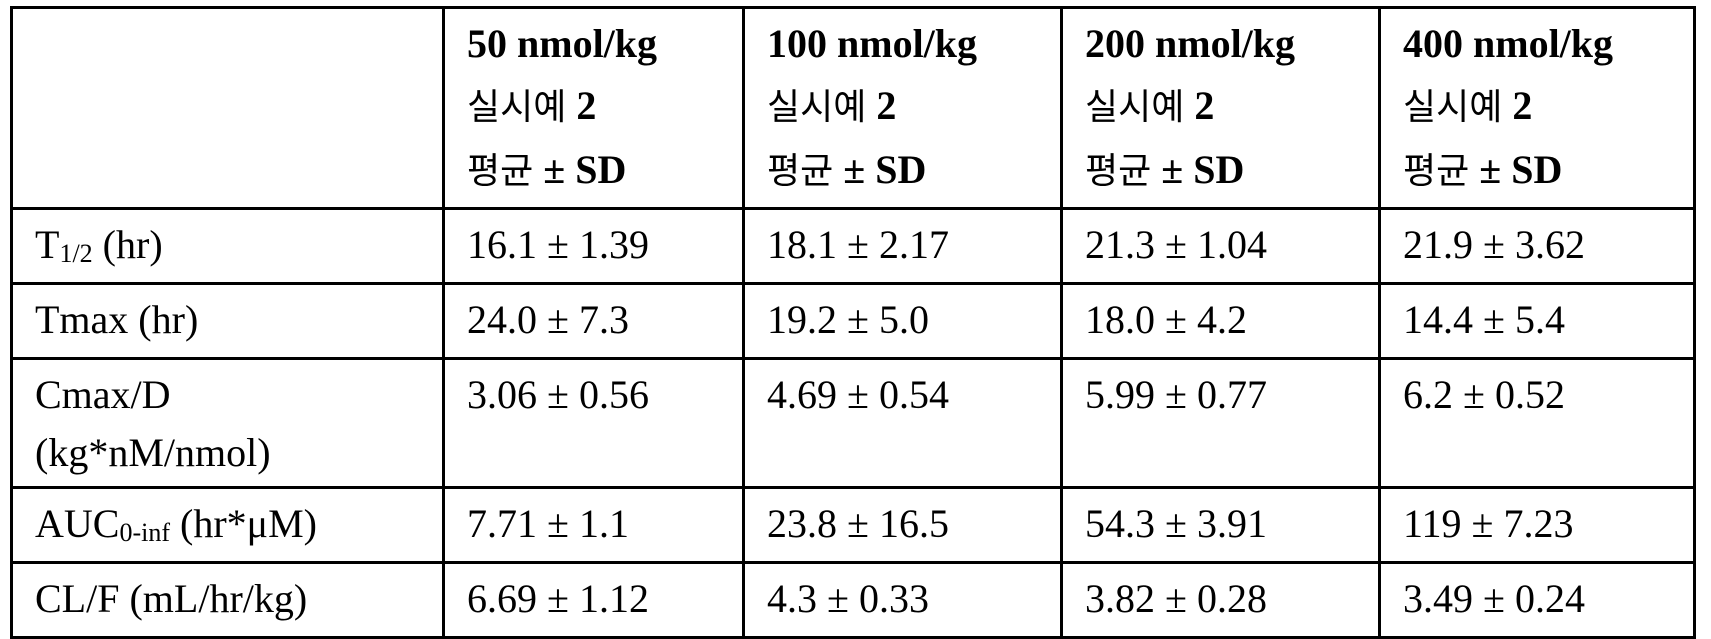 The height and width of the screenshot is (639, 1711). Describe the element at coordinates (227, 246) in the screenshot. I see `row-label: T1/2 (hr)` at that location.